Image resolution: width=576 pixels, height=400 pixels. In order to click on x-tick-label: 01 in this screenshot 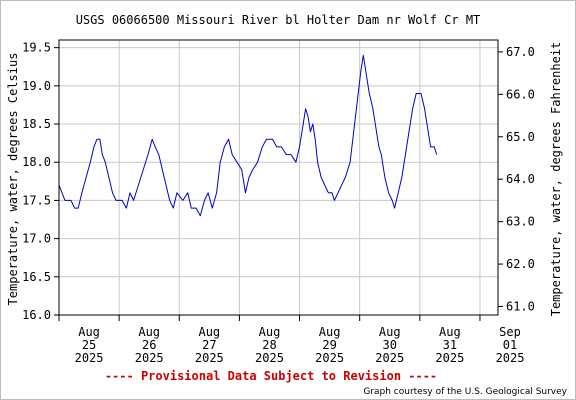, I will do `click(510, 345)`.